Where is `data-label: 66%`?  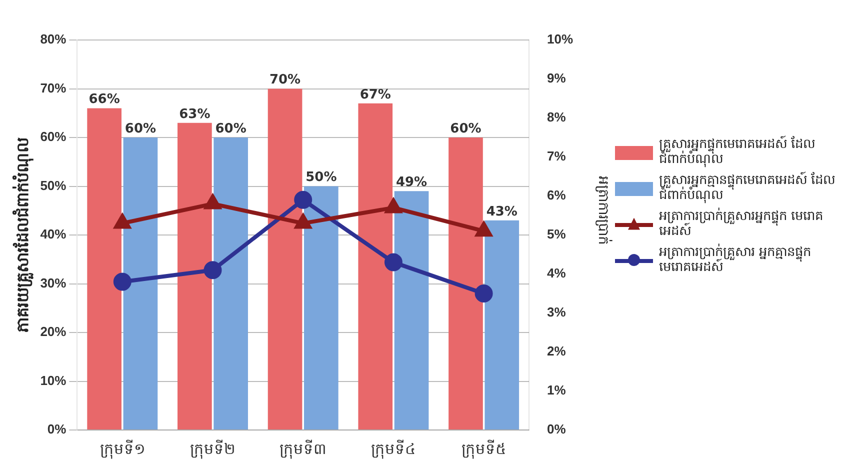
data-label: 66% is located at coordinates (104, 100).